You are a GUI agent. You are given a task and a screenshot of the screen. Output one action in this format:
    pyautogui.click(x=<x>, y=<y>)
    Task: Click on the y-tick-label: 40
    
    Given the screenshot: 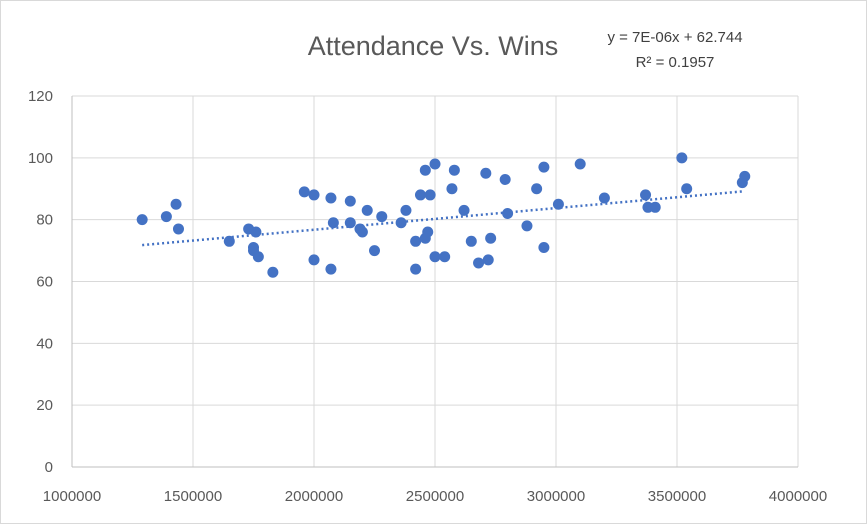 What is the action you would take?
    pyautogui.click(x=44, y=343)
    